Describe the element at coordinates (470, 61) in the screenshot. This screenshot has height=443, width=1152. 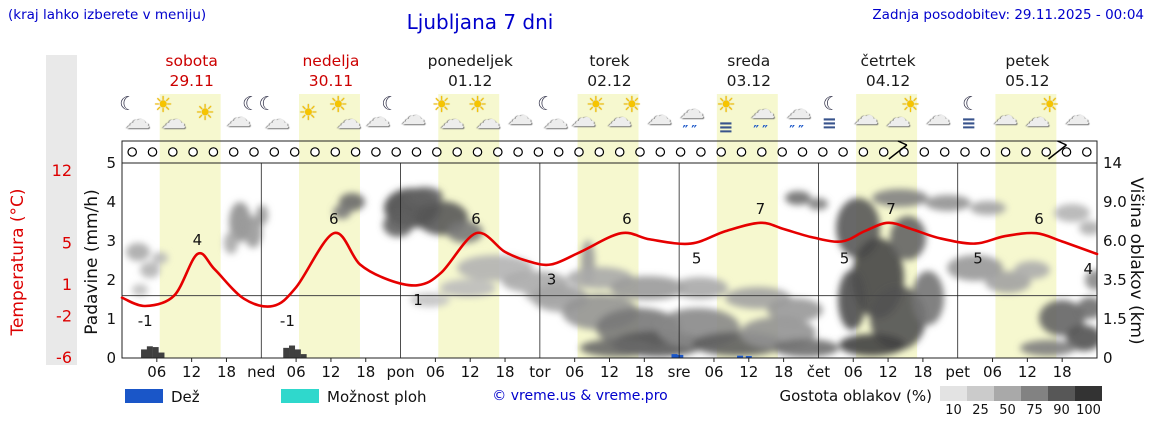
I see `day-header-name: ponedeljek` at that location.